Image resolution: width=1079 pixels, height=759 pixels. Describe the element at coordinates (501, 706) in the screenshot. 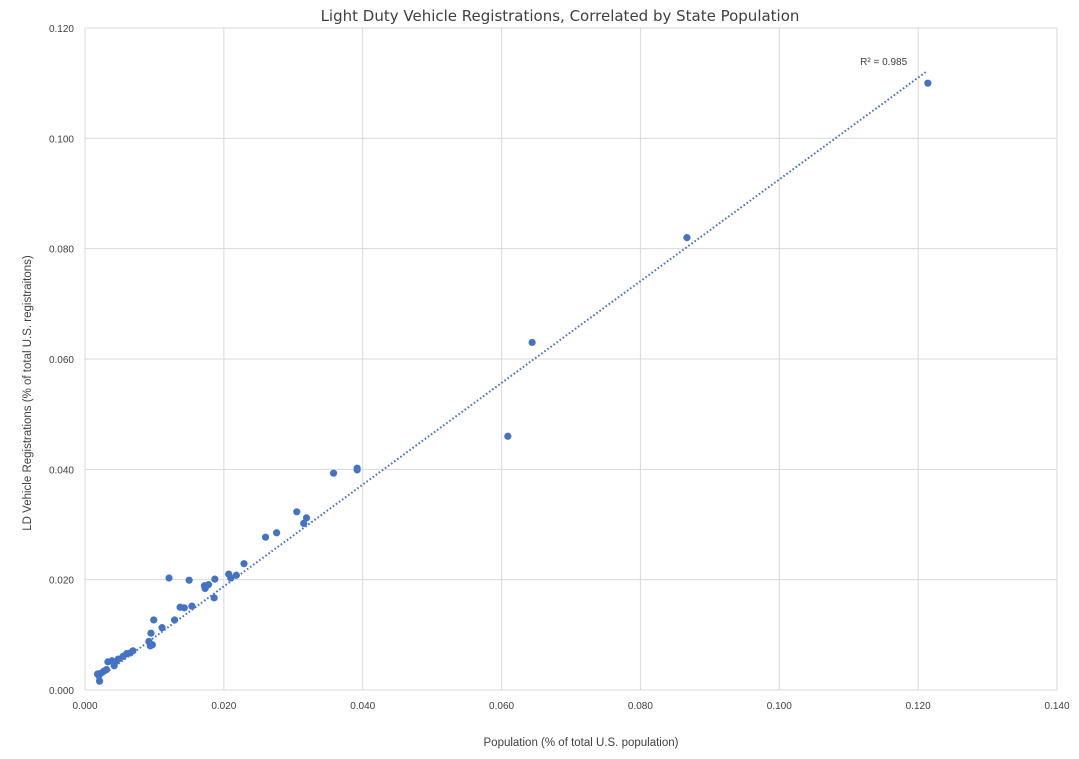

I see `x-tick-label: 0.060` at that location.